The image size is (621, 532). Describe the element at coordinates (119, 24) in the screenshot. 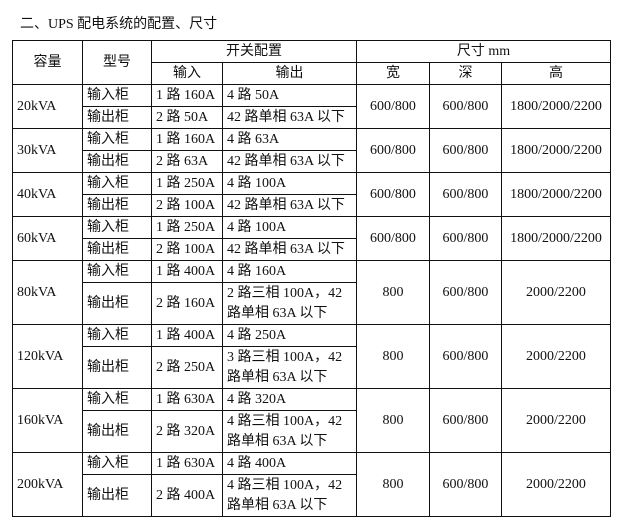

I see `section-title: 二、UPS 配电系统的配置、尺寸` at that location.